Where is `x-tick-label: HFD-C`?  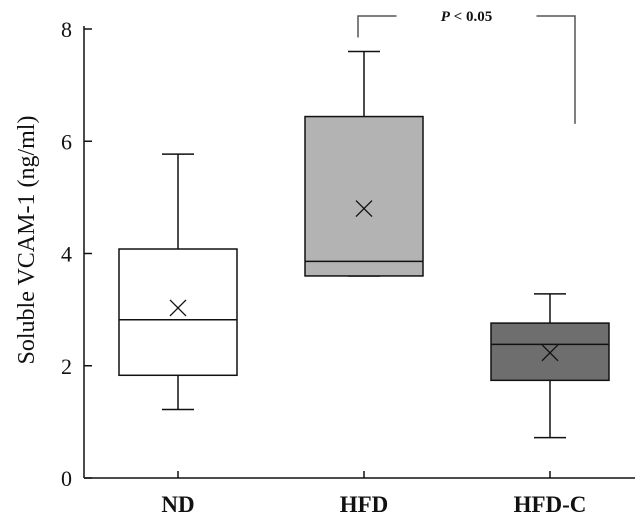
x-tick-label: HFD-C is located at coordinates (550, 504).